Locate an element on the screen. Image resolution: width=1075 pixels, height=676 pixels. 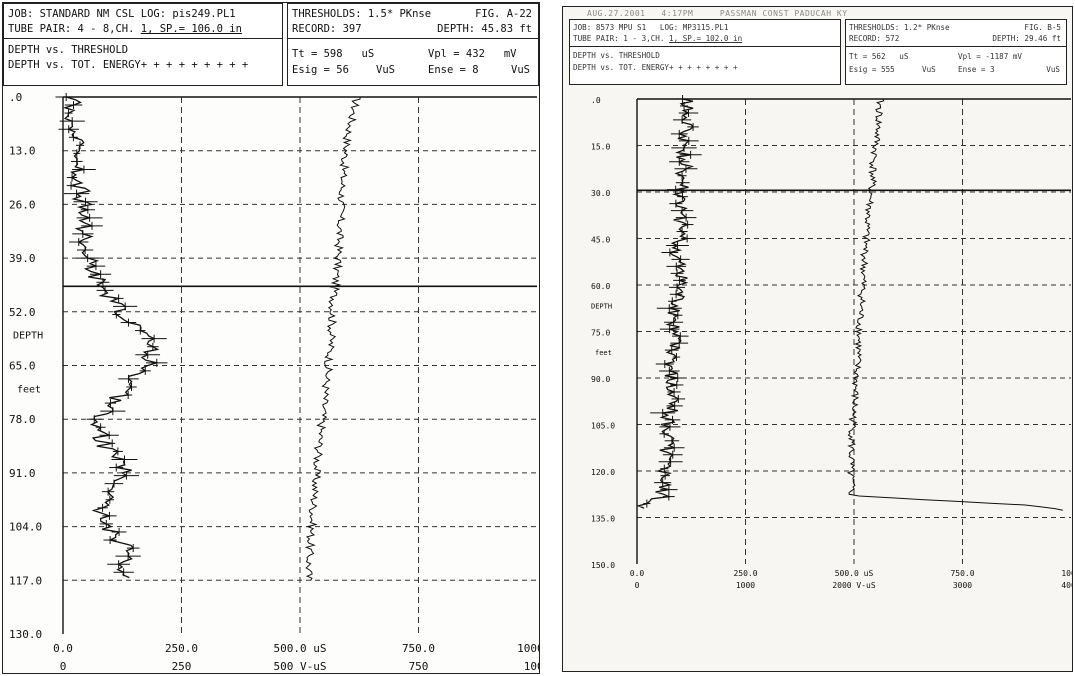
esig-readout: Esig = 56 is located at coordinates (320, 70).